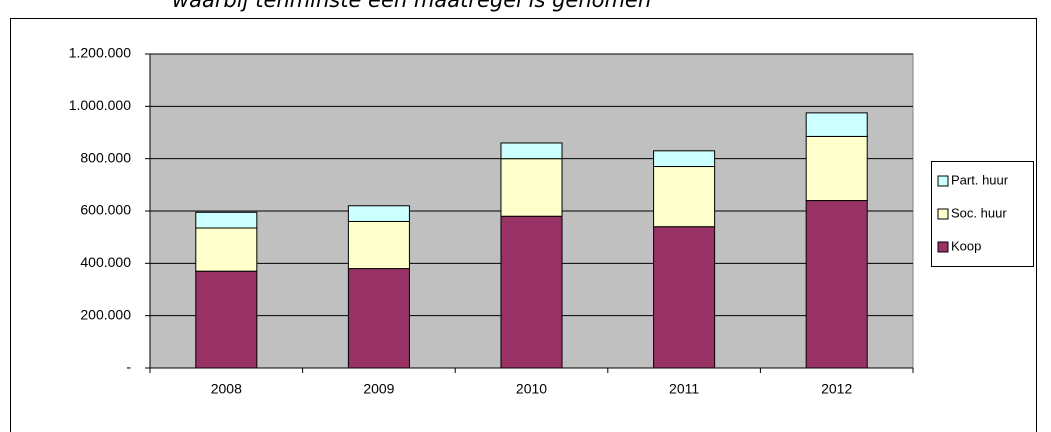  I want to click on x-tick-label: 2008, so click(226, 389).